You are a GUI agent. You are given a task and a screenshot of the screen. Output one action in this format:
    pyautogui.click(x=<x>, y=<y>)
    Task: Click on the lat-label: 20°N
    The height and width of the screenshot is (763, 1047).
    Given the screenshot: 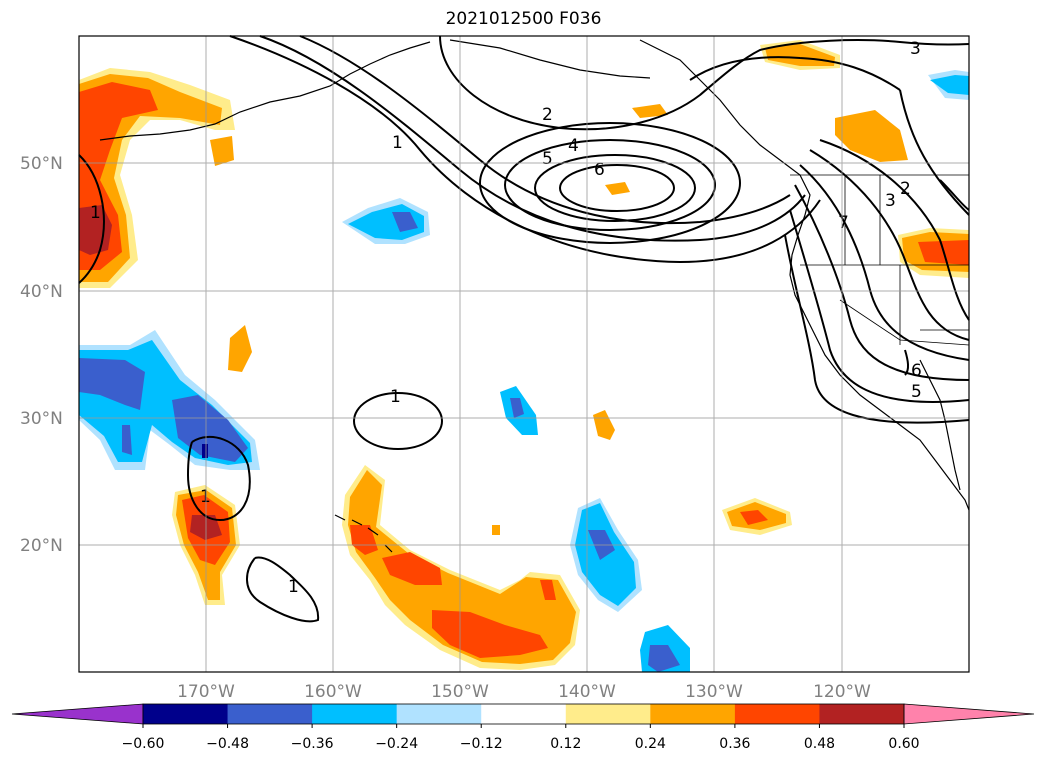 What is the action you would take?
    pyautogui.click(x=41, y=546)
    